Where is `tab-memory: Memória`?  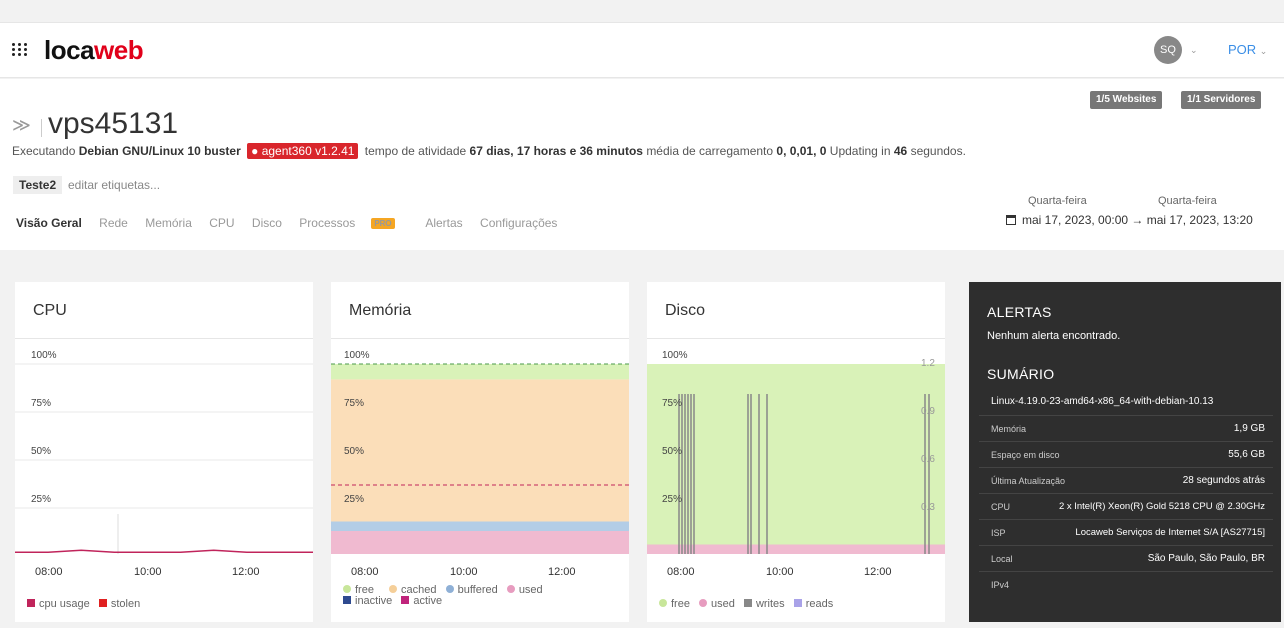 tab-memory: Memória is located at coordinates (168, 223).